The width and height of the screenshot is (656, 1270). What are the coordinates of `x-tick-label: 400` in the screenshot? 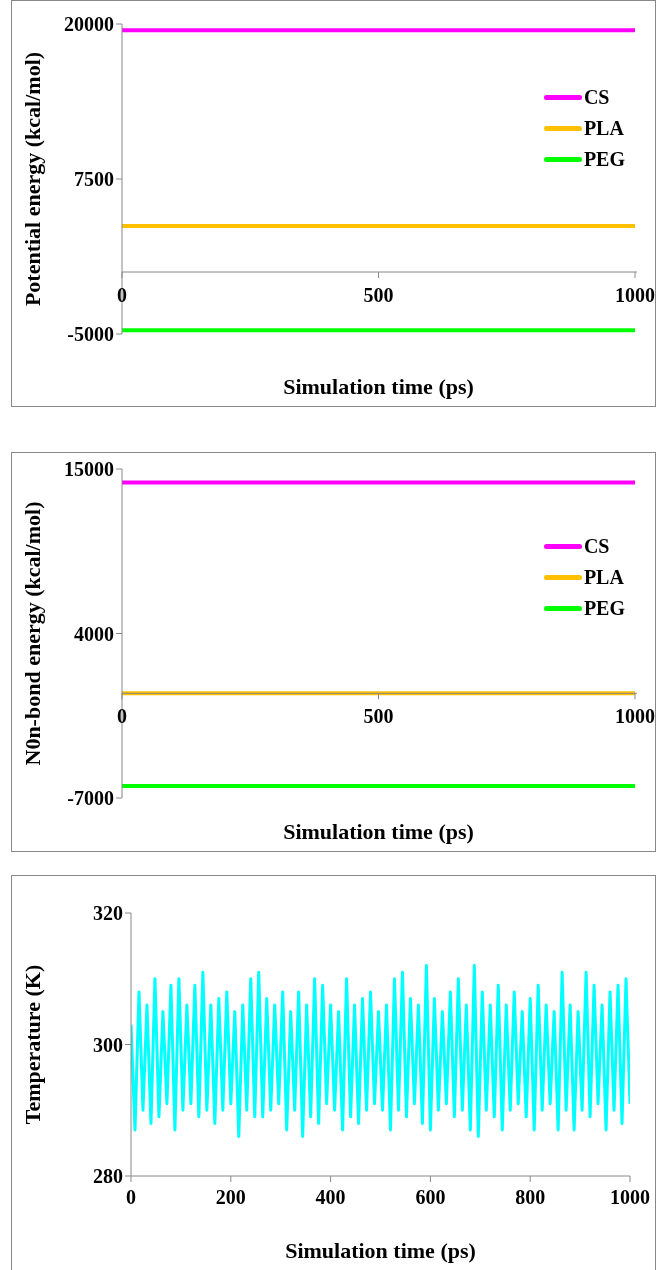 It's located at (330, 1197).